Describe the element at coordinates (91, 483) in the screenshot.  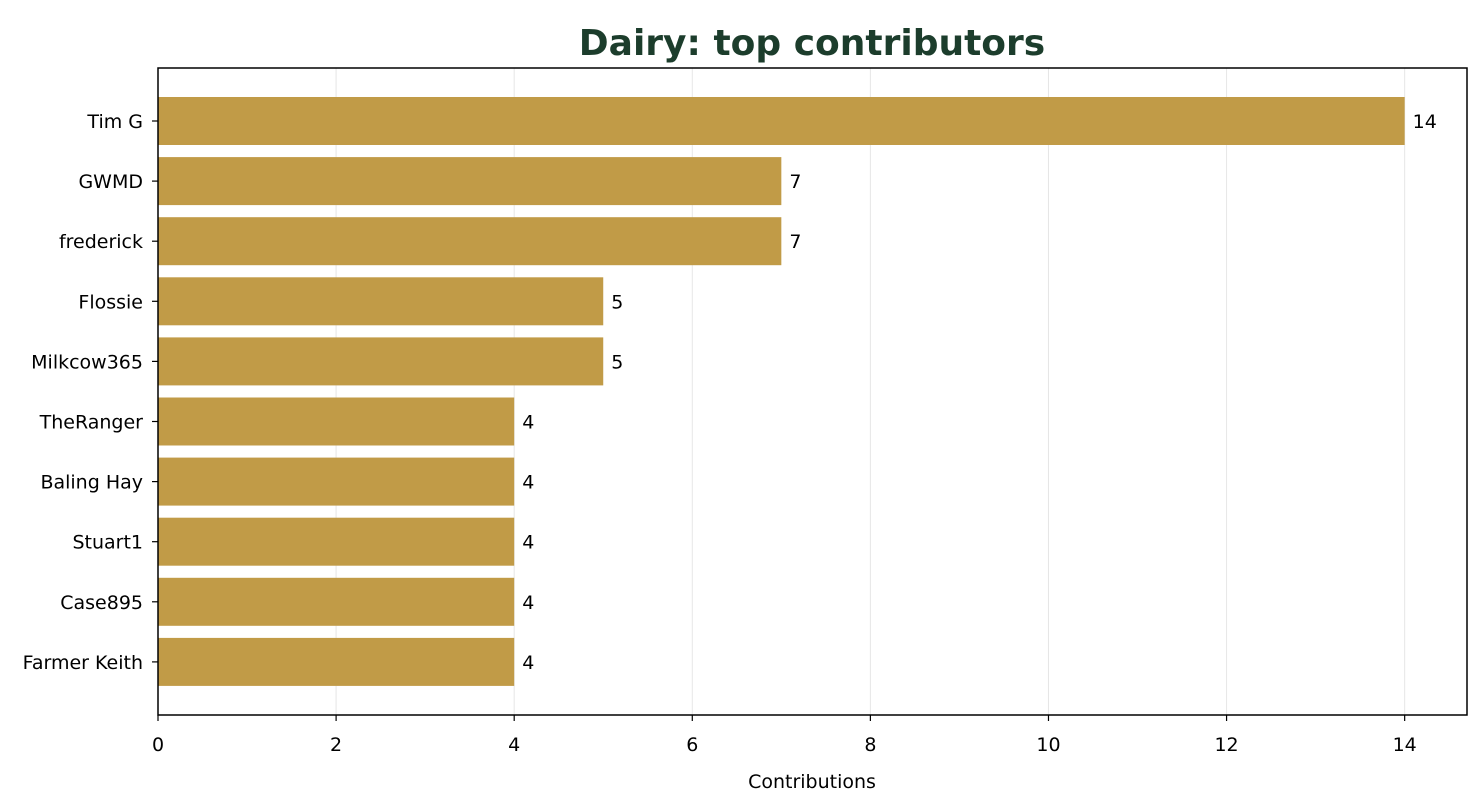
I see `y-tick-label: Baling Hay` at that location.